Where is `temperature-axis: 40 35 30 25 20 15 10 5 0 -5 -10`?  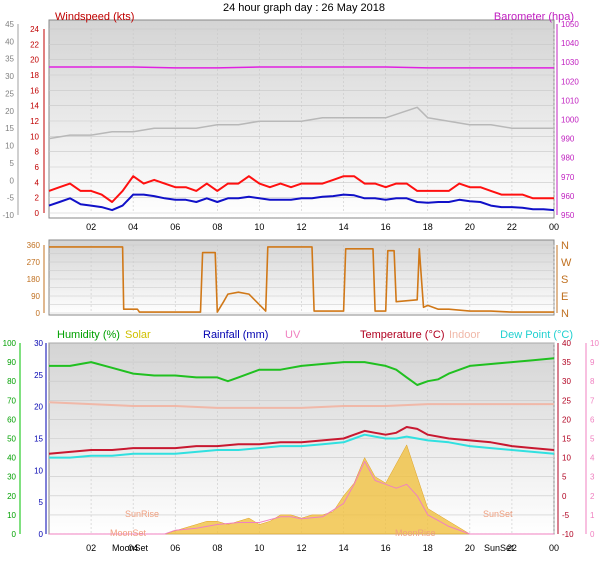 temperature-axis: 40 35 30 25 20 15 10 5 0 -5 -10 is located at coordinates (565, 439).